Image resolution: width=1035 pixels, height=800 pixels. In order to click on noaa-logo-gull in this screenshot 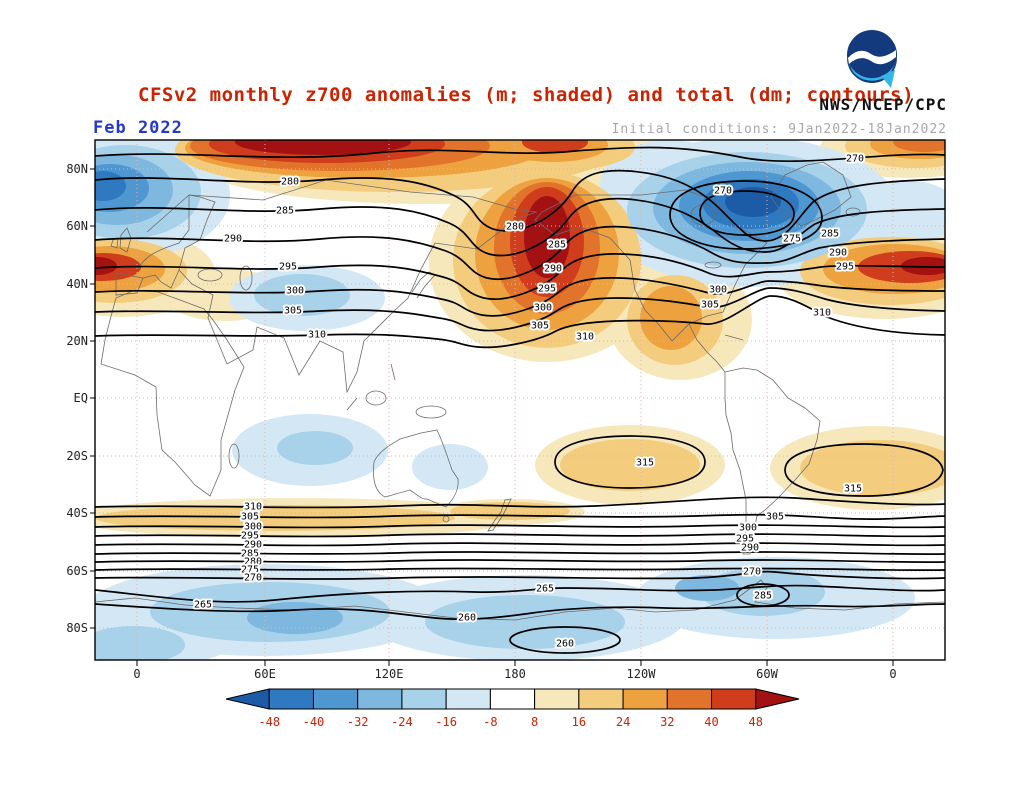, I will do `click(872, 57)`.